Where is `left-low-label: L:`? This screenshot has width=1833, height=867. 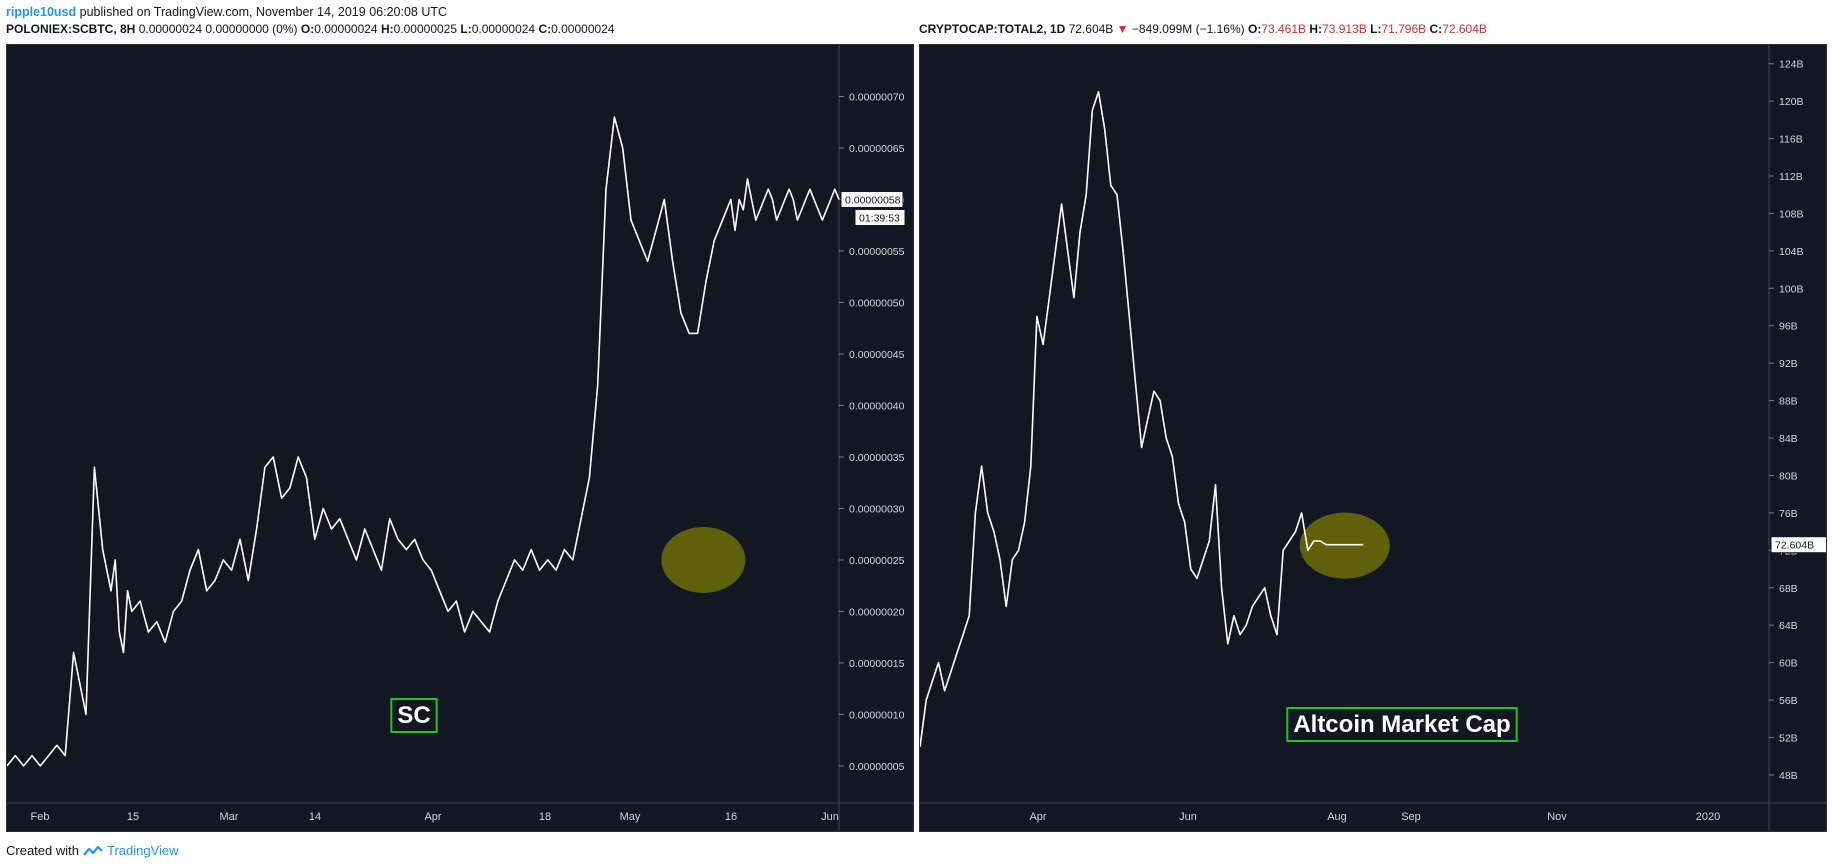
left-low-label: L: is located at coordinates (466, 29).